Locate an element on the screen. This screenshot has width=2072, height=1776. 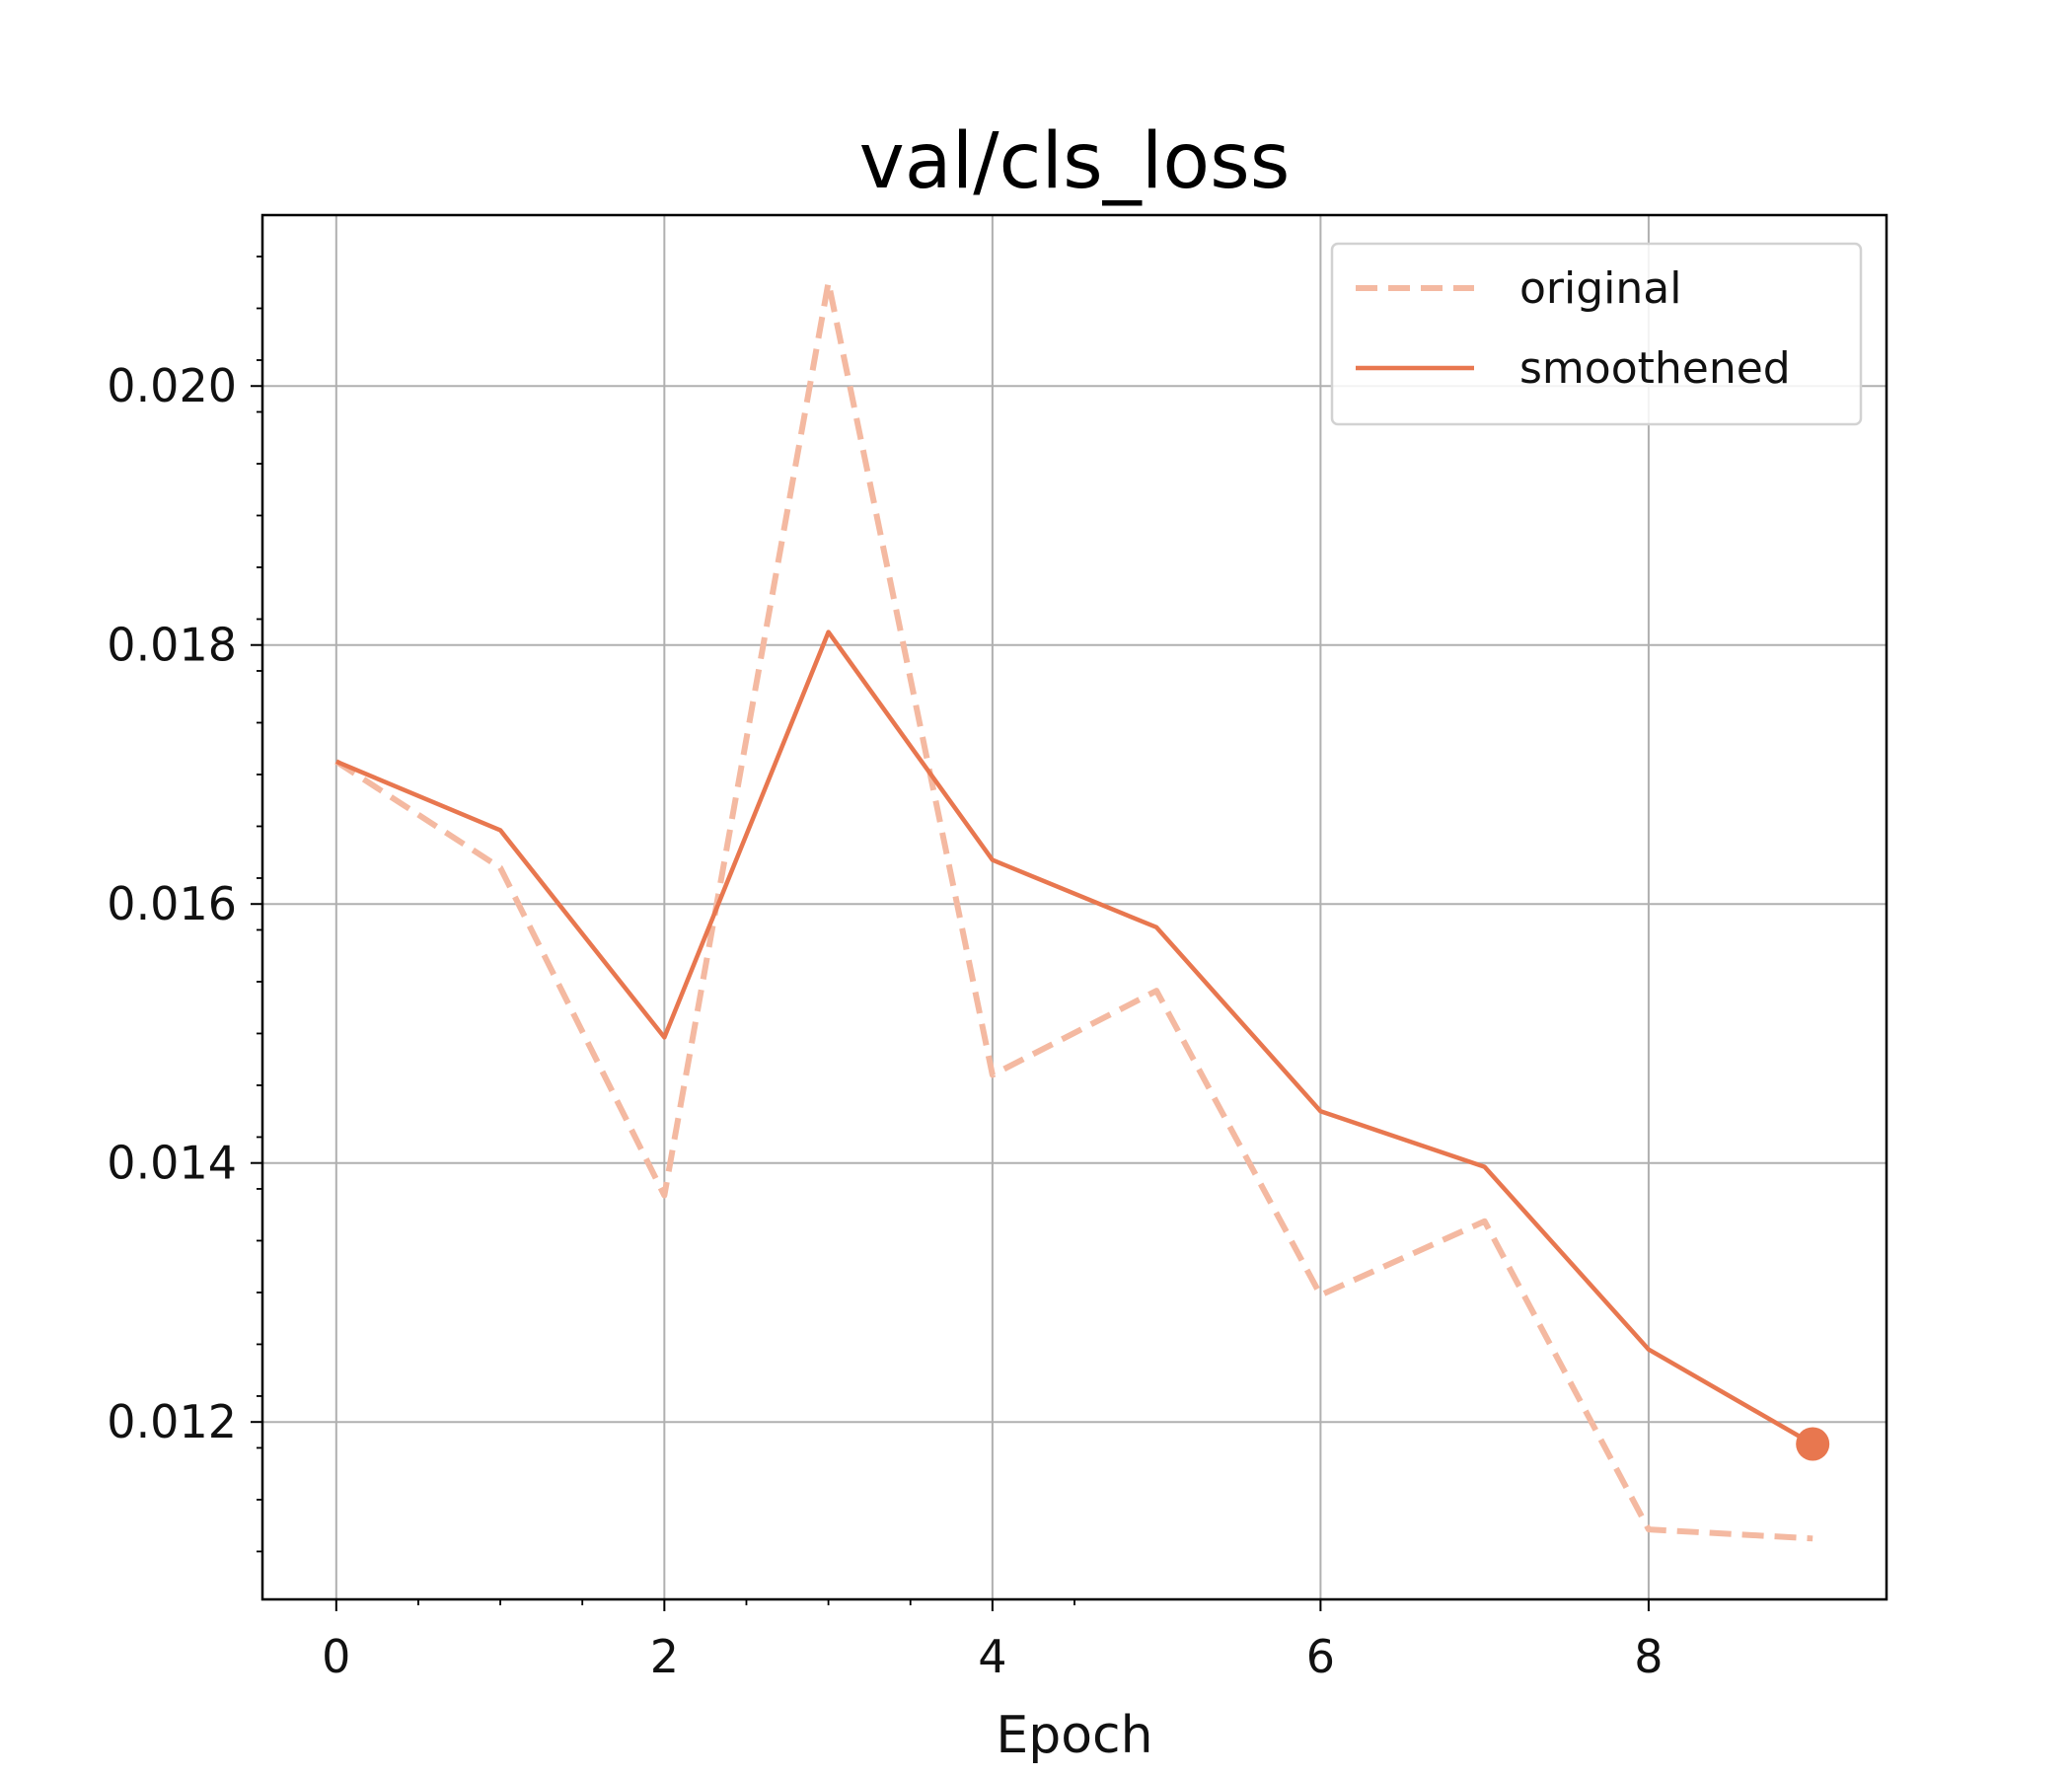
y-tick-label: 0.012 is located at coordinates (172, 1422).